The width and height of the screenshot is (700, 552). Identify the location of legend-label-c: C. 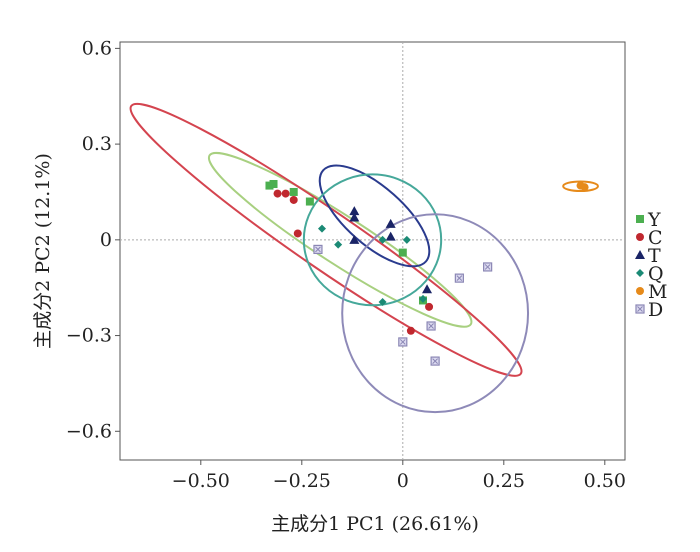
(655, 238).